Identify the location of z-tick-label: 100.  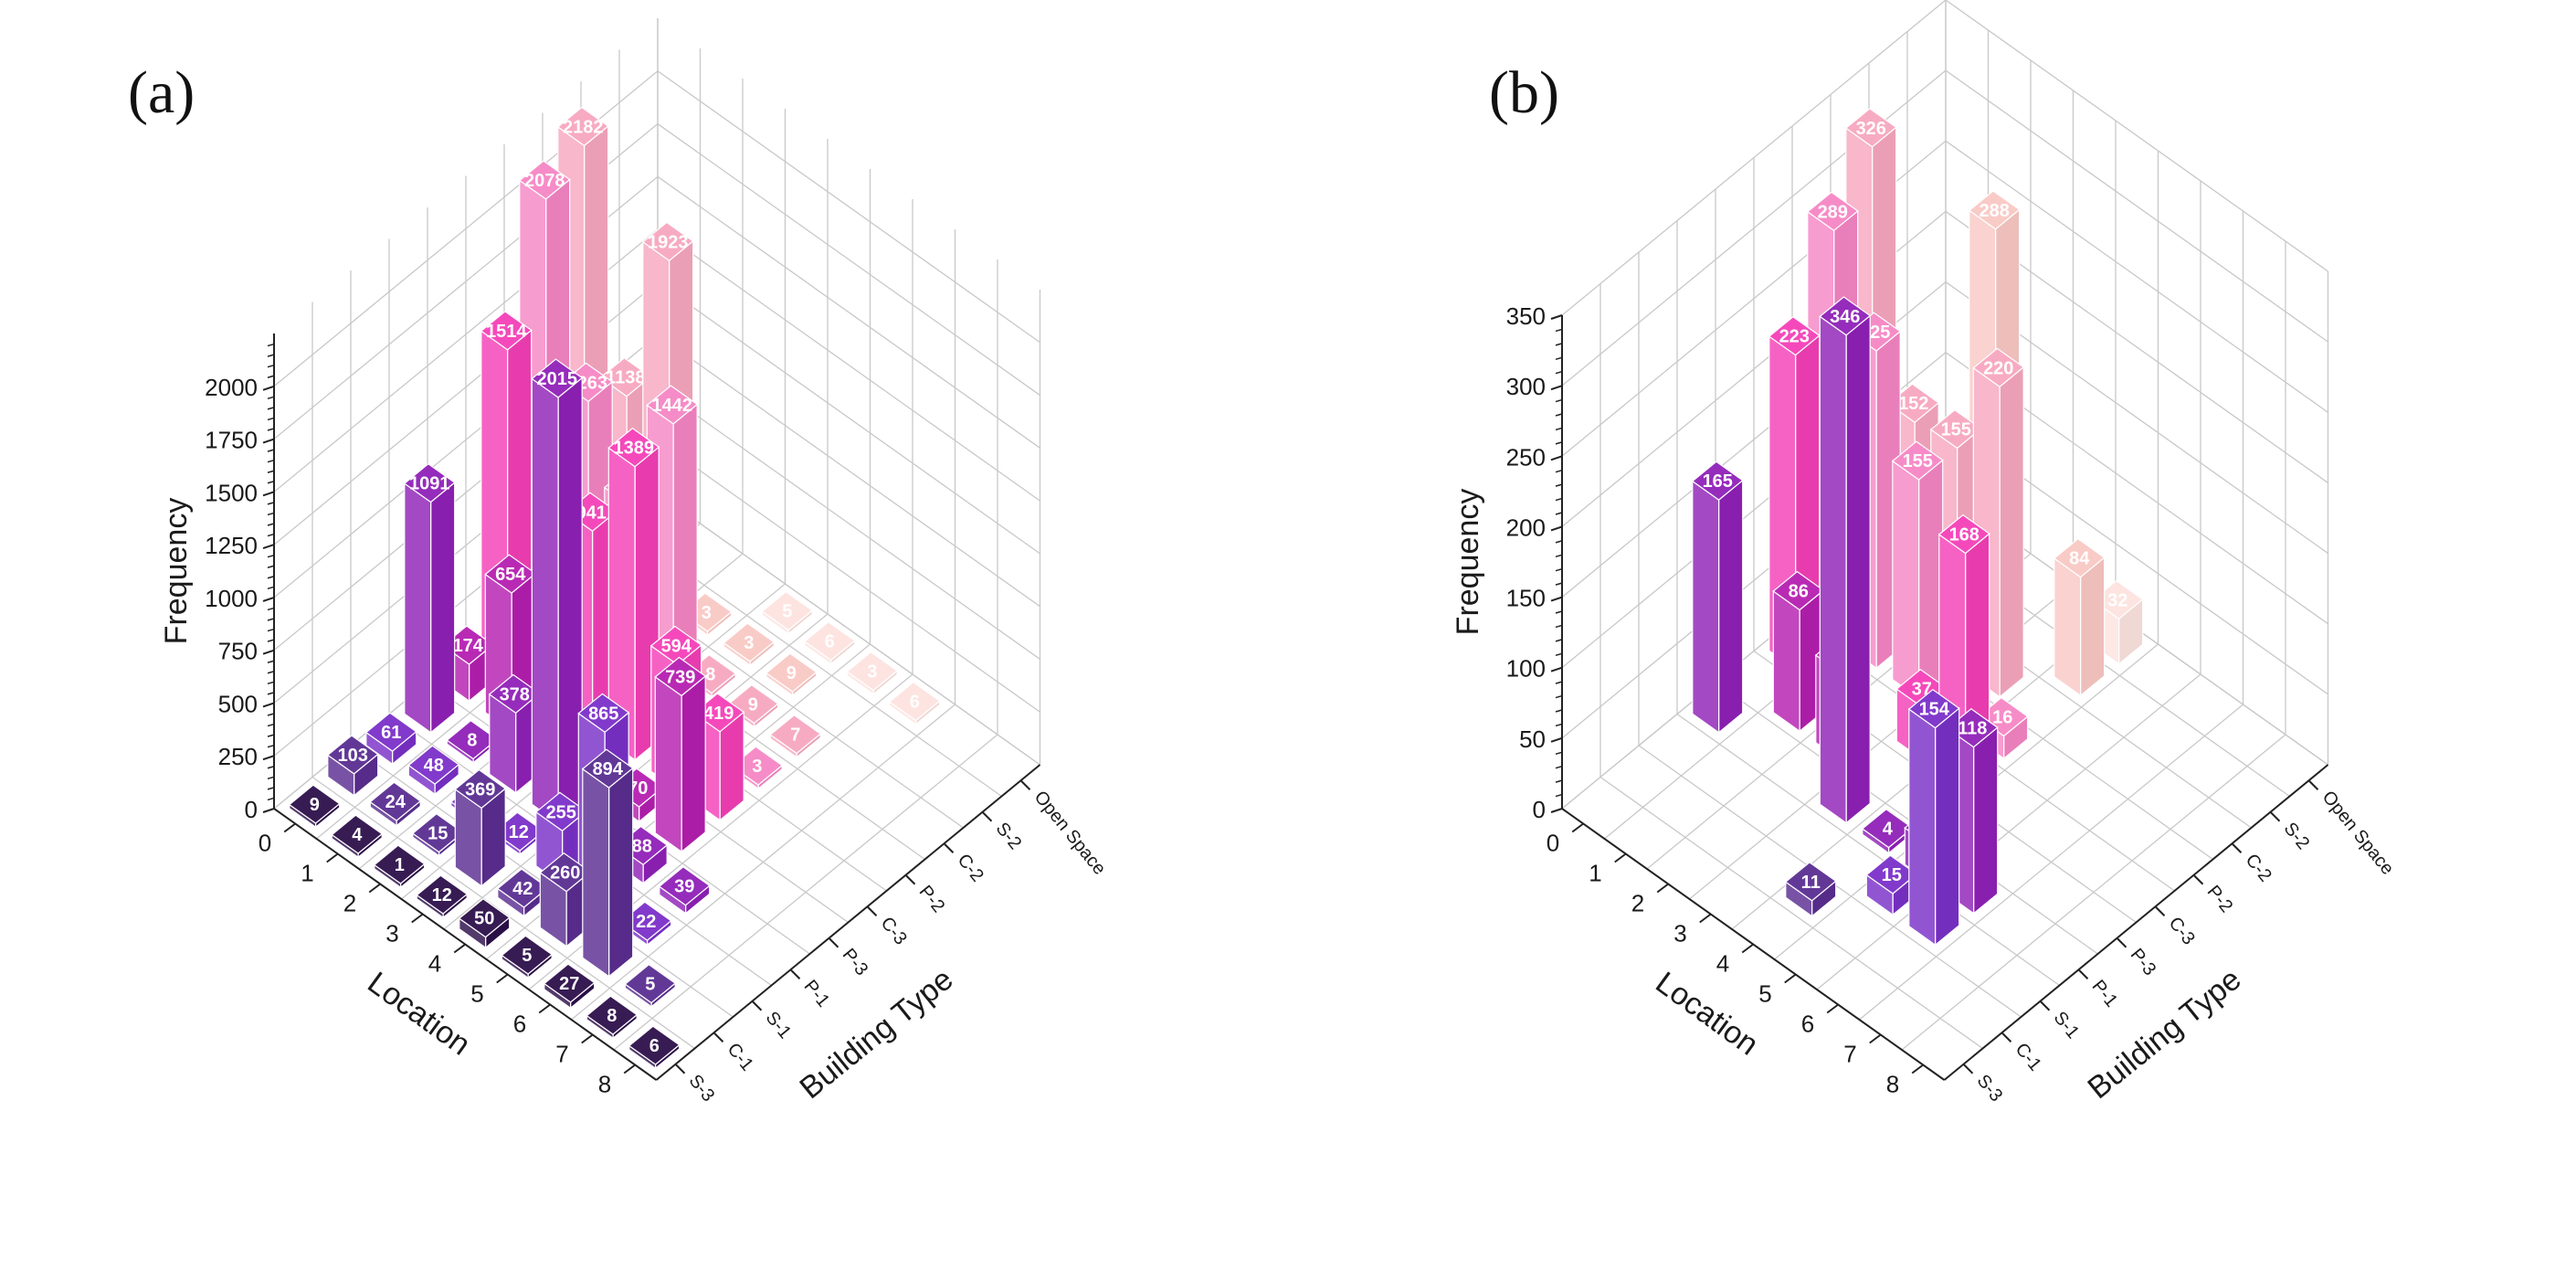
(1526, 669).